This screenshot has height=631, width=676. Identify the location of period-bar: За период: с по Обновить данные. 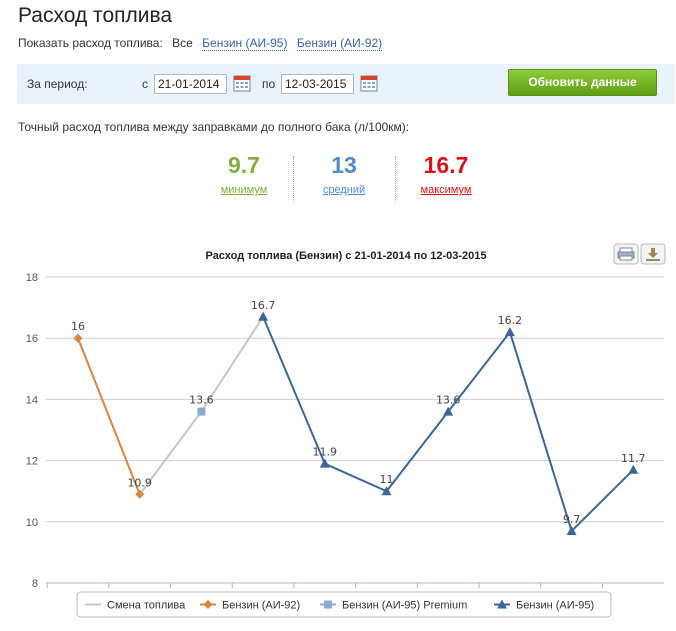
(346, 84).